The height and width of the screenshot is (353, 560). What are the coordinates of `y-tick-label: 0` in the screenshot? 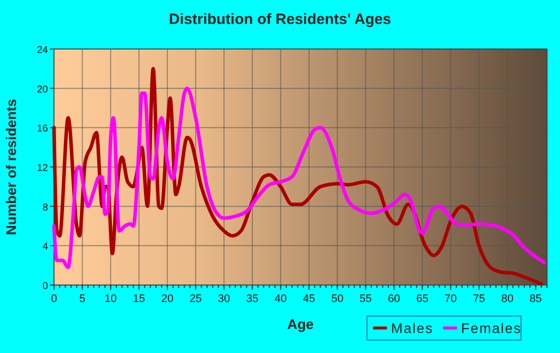 It's located at (45, 286).